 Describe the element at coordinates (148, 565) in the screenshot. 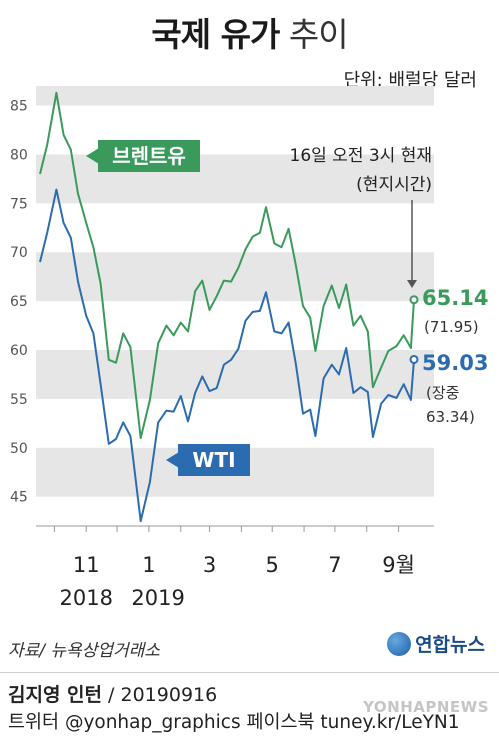

I see `x-month-label: 1` at that location.